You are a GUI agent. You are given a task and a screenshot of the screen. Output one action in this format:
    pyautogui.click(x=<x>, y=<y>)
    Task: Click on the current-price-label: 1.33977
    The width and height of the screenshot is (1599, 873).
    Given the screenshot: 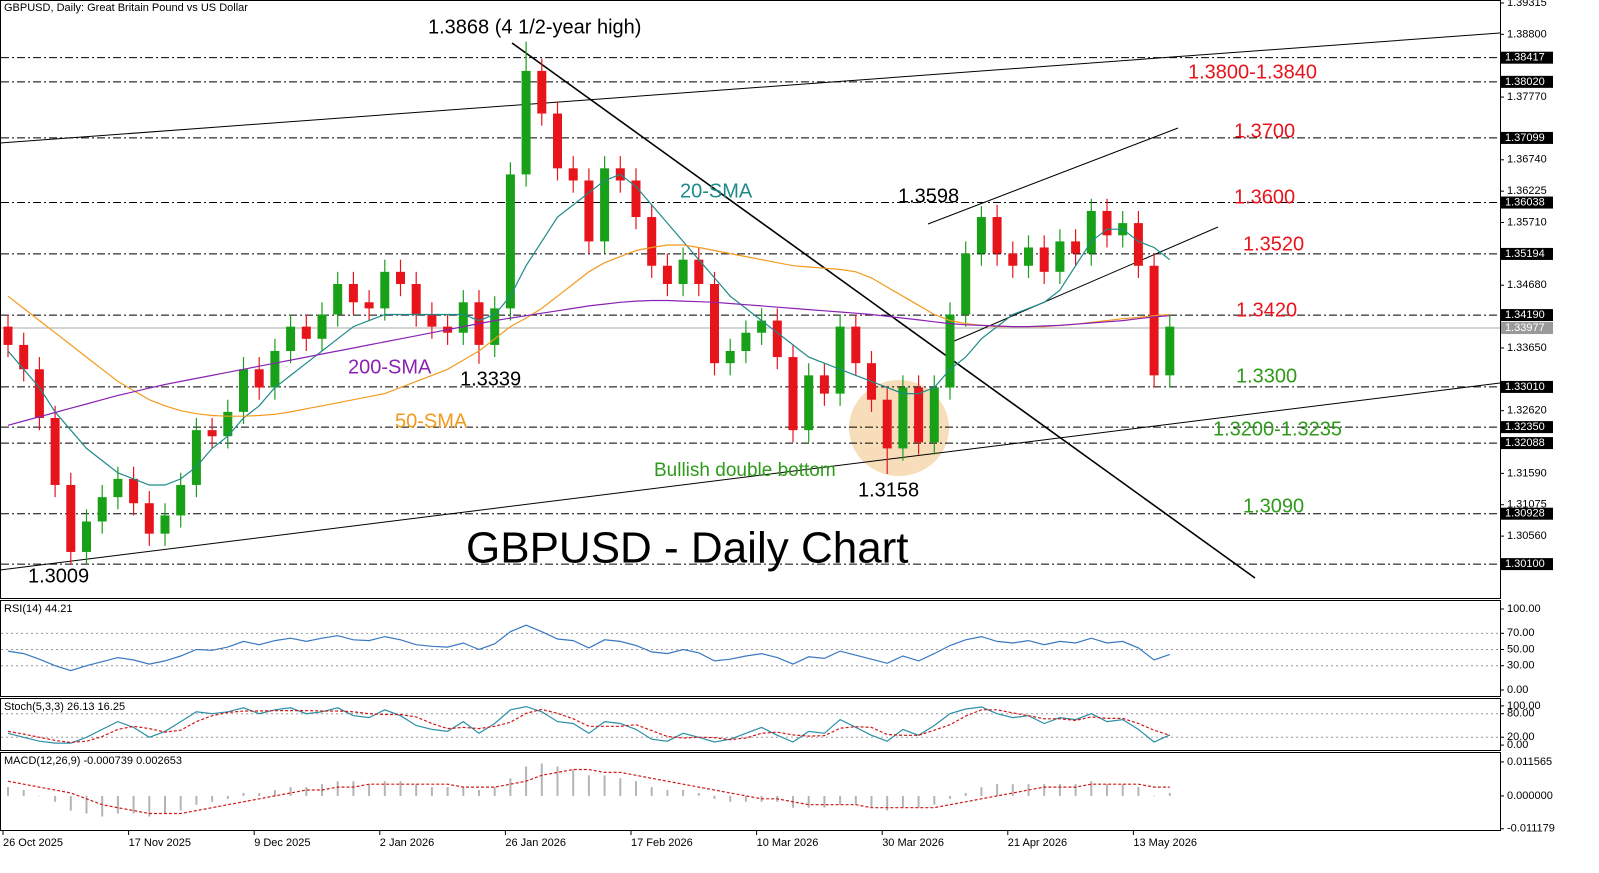 What is the action you would take?
    pyautogui.click(x=1525, y=328)
    